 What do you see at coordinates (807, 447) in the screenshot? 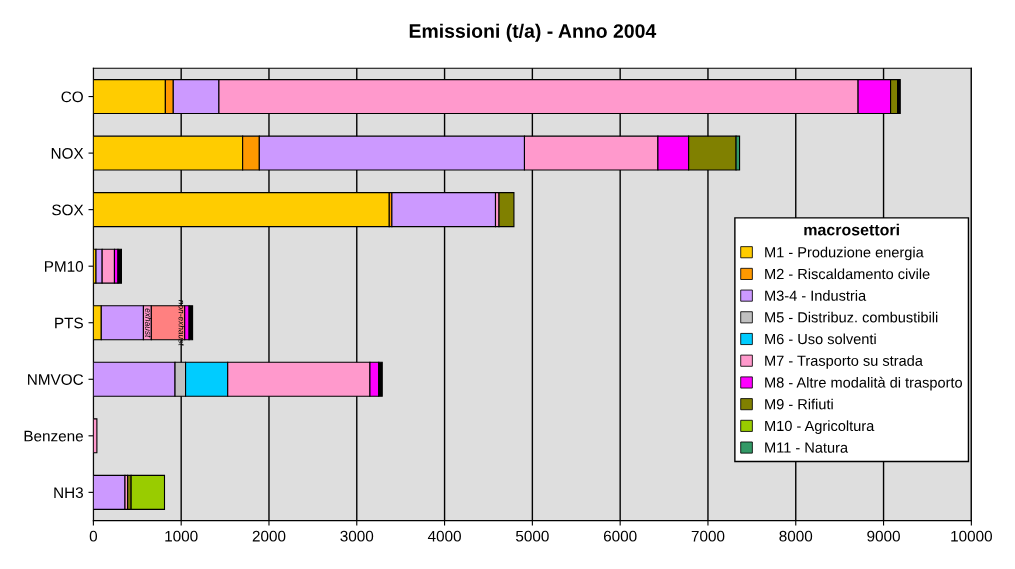
I see `legend-label: M11 - Natura` at bounding box center [807, 447].